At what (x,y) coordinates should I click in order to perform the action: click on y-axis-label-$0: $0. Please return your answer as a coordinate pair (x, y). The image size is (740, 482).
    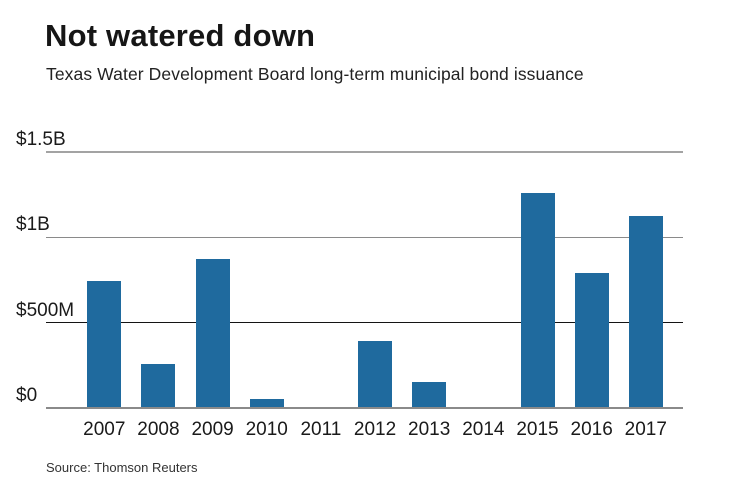
    Looking at the image, I should click on (27, 395).